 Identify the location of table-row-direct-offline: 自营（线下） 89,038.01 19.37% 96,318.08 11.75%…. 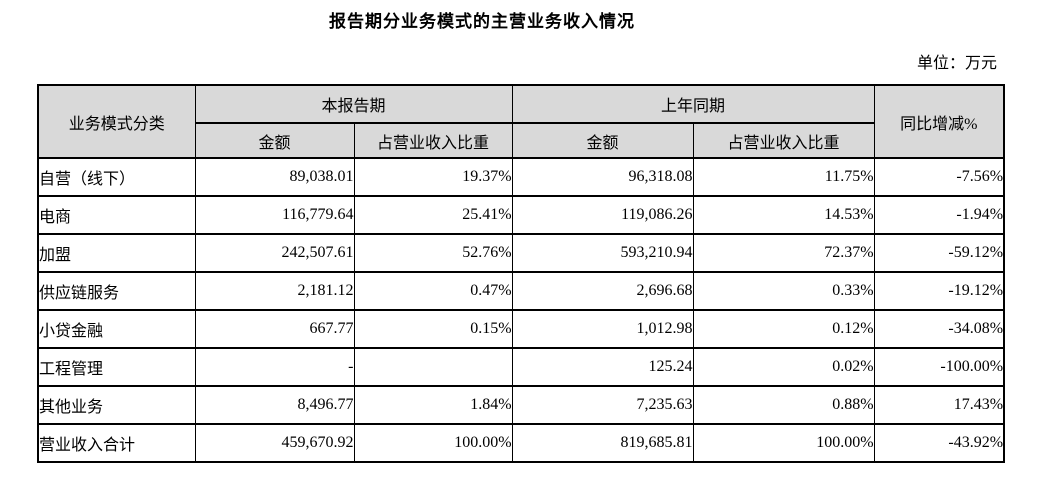
(521, 177).